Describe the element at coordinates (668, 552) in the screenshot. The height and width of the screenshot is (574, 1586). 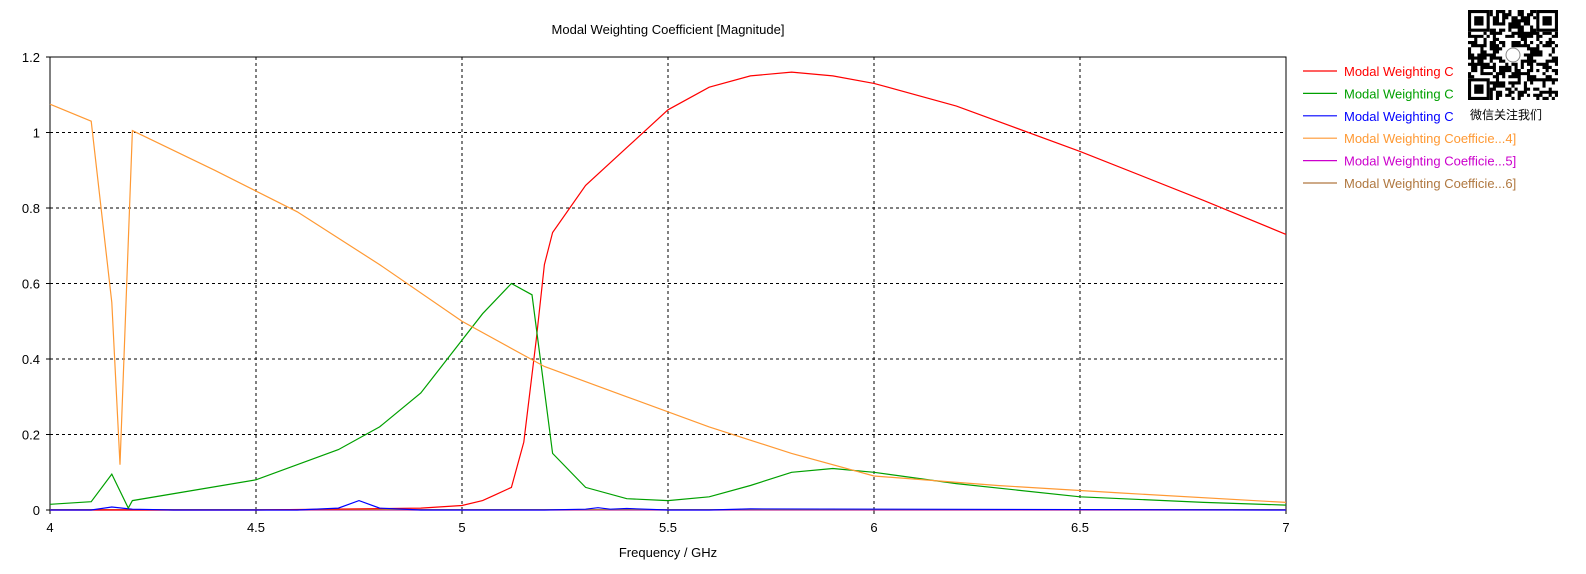
I see `x-axis-title: Frequency / GHz` at that location.